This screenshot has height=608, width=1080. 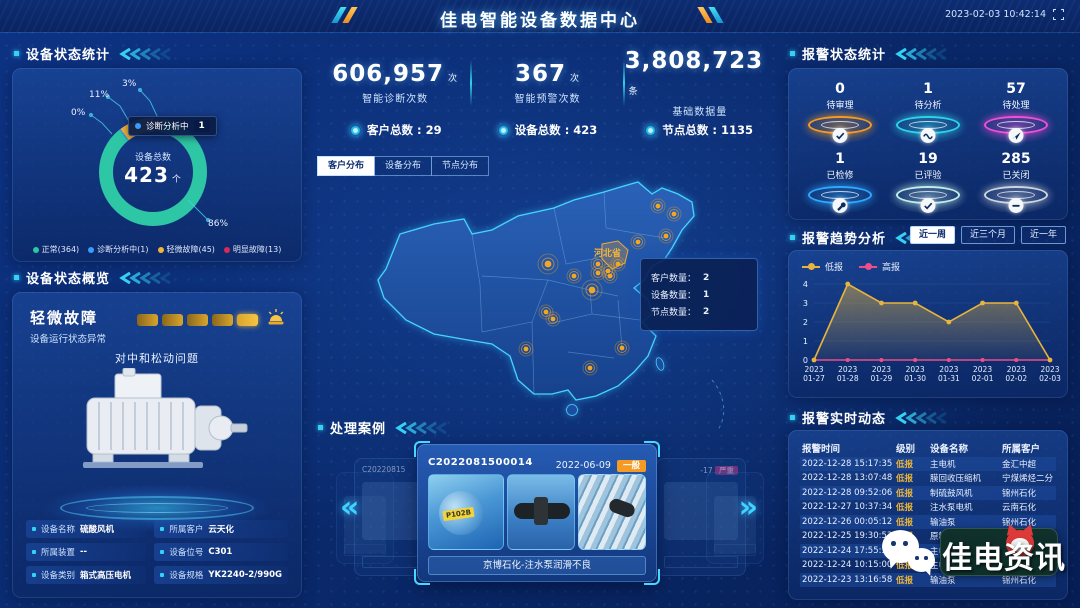 What do you see at coordinates (346, 166) in the screenshot?
I see `map-tab-0: 客户分布` at bounding box center [346, 166].